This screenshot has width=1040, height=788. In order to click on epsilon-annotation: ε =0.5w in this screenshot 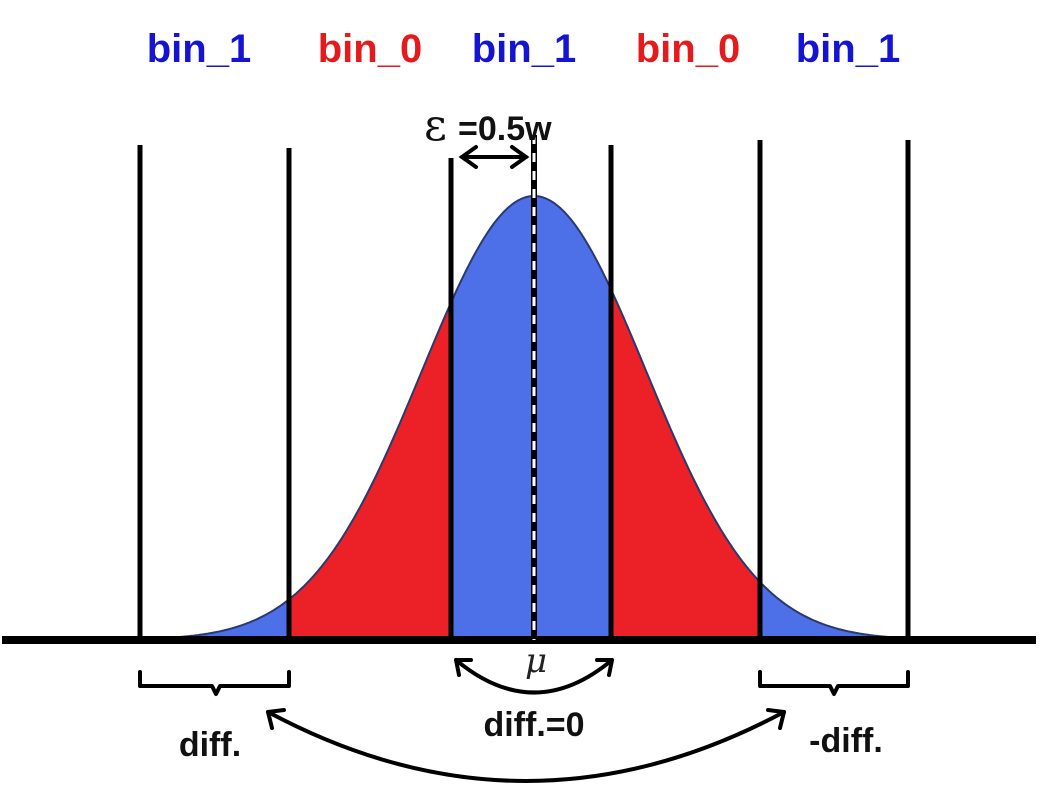, I will do `click(488, 134)`.